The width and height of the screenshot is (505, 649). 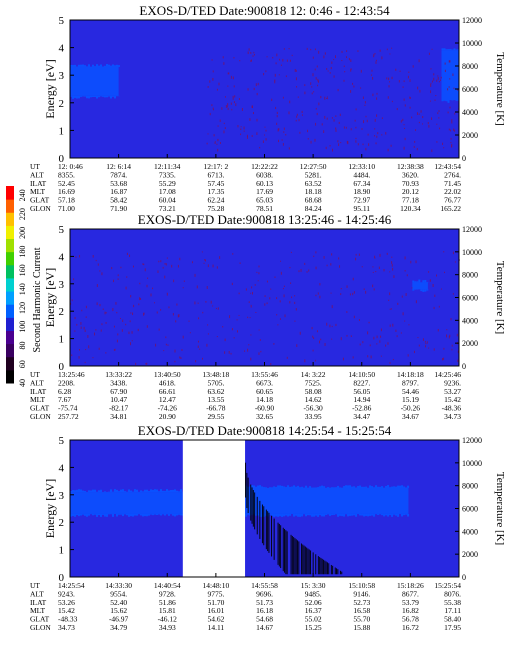 What do you see at coordinates (215, 166) in the screenshot?
I see `orbit-value: 12:17: 2` at bounding box center [215, 166].